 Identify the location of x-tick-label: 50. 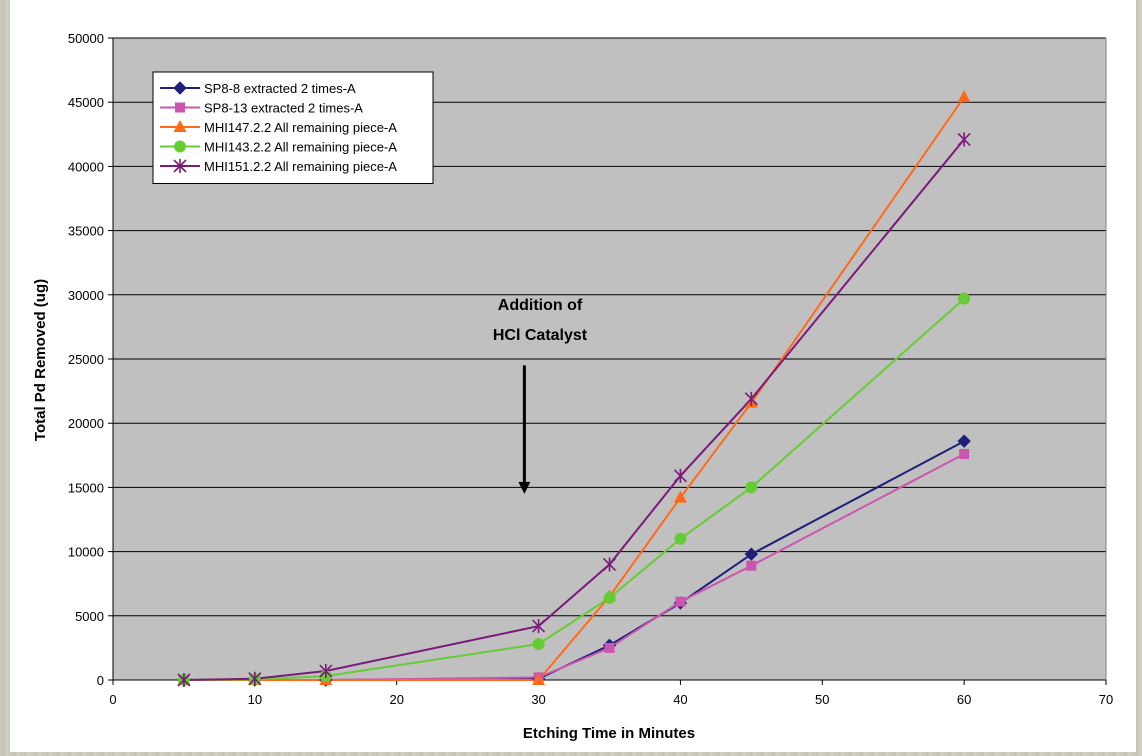
(822, 699).